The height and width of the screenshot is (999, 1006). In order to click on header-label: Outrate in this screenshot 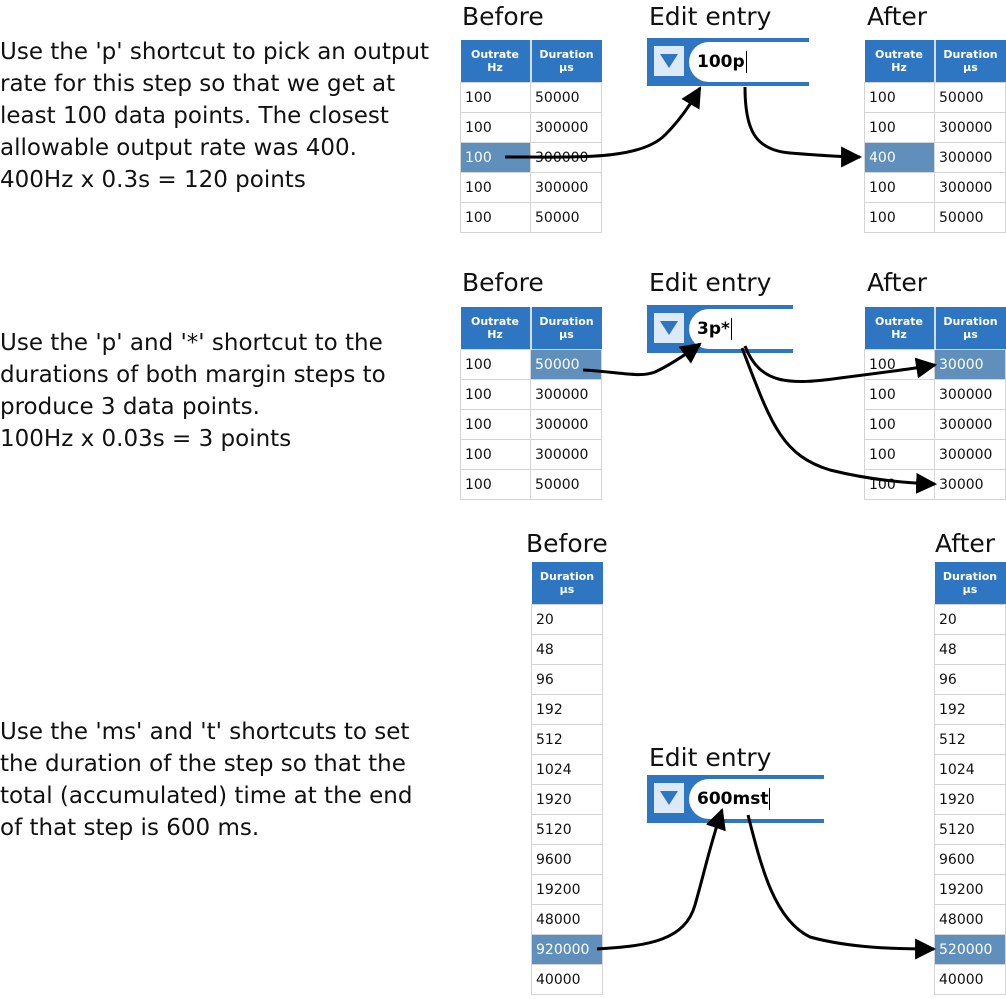, I will do `click(494, 321)`.